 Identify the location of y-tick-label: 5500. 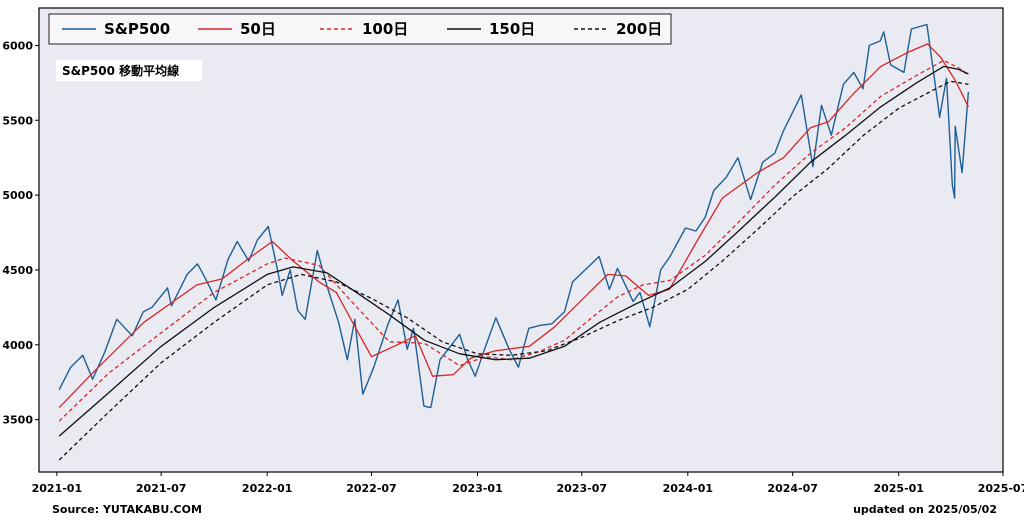
(17, 120).